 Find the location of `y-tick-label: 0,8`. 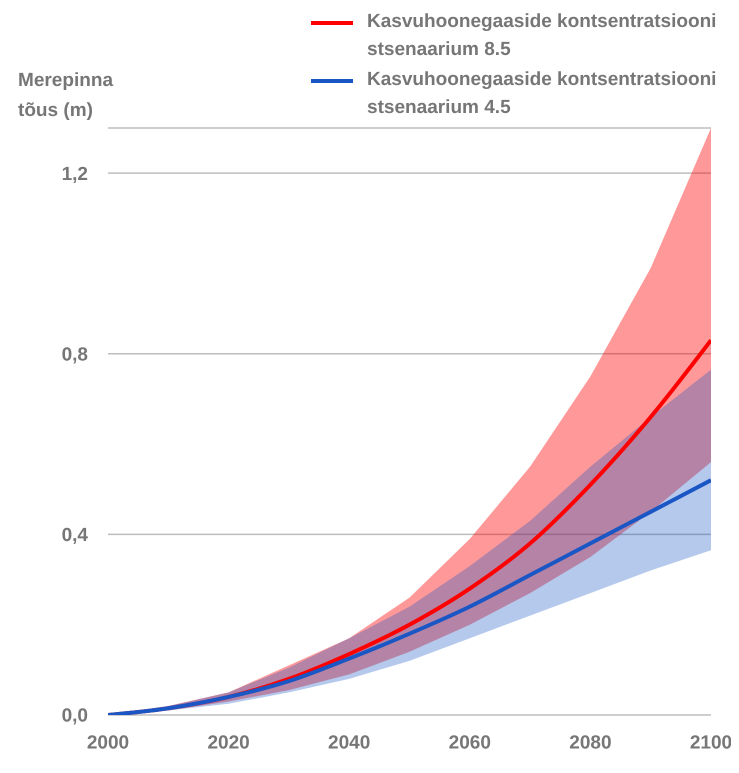

y-tick-label: 0,8 is located at coordinates (75, 355).